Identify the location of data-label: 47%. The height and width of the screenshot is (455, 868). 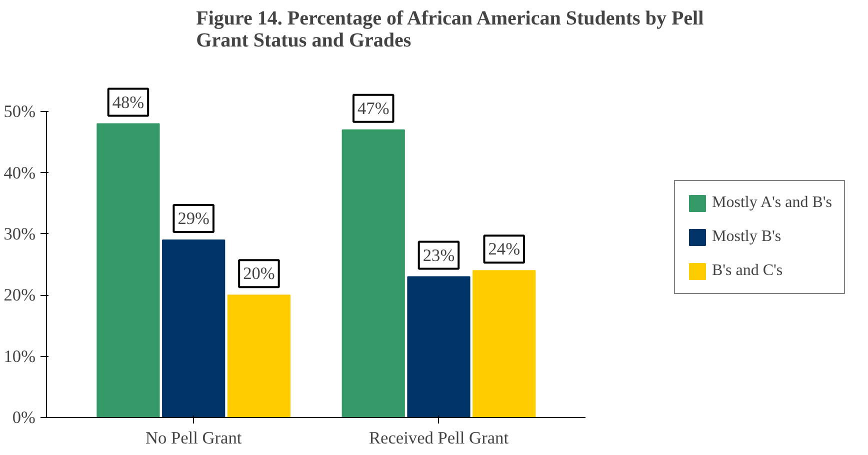
(373, 108).